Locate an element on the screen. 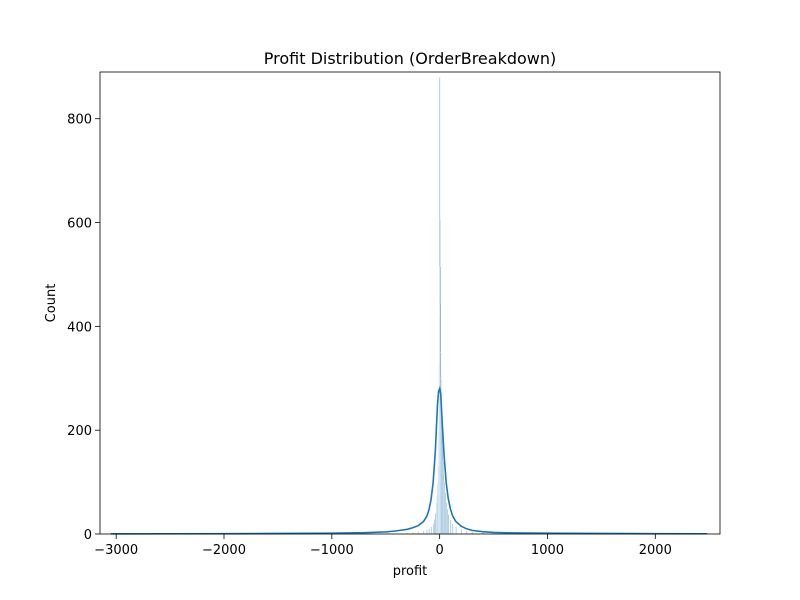 The width and height of the screenshot is (800, 600). x-axis-ticks: −3000 −2000 −1000 0 1000 2000 is located at coordinates (383, 546).